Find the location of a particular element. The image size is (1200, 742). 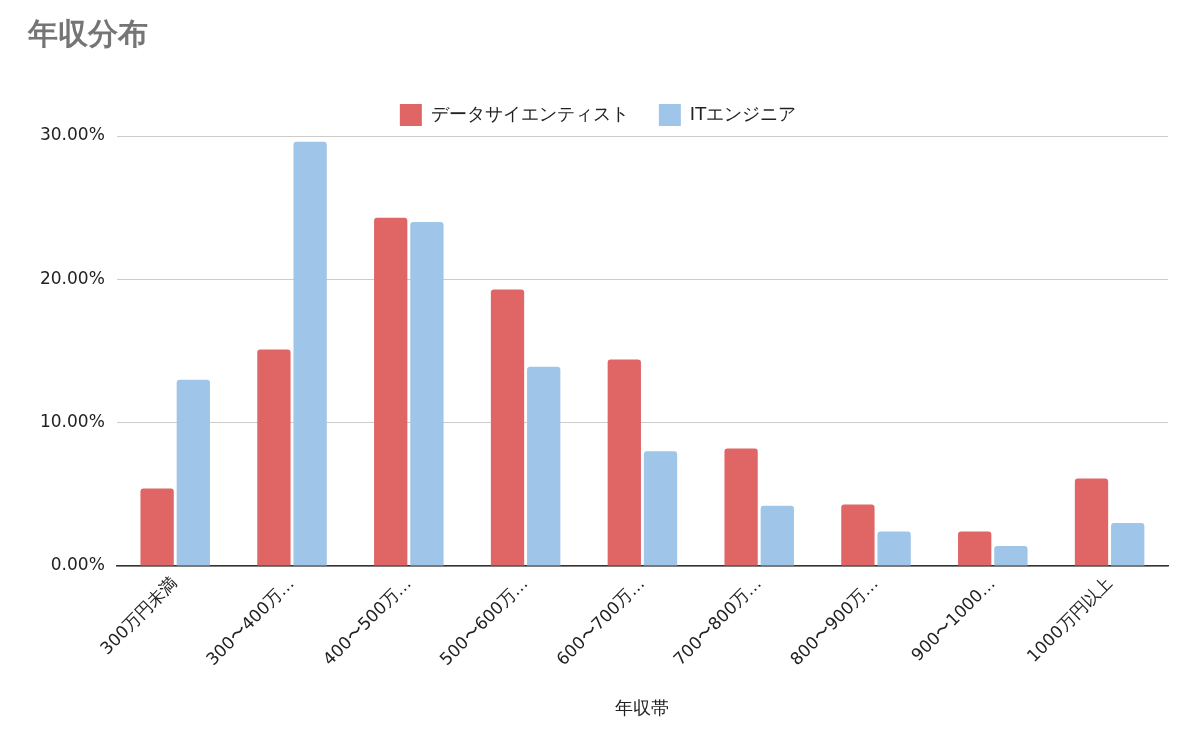

y-tick-label: 30.00% is located at coordinates (72, 134).